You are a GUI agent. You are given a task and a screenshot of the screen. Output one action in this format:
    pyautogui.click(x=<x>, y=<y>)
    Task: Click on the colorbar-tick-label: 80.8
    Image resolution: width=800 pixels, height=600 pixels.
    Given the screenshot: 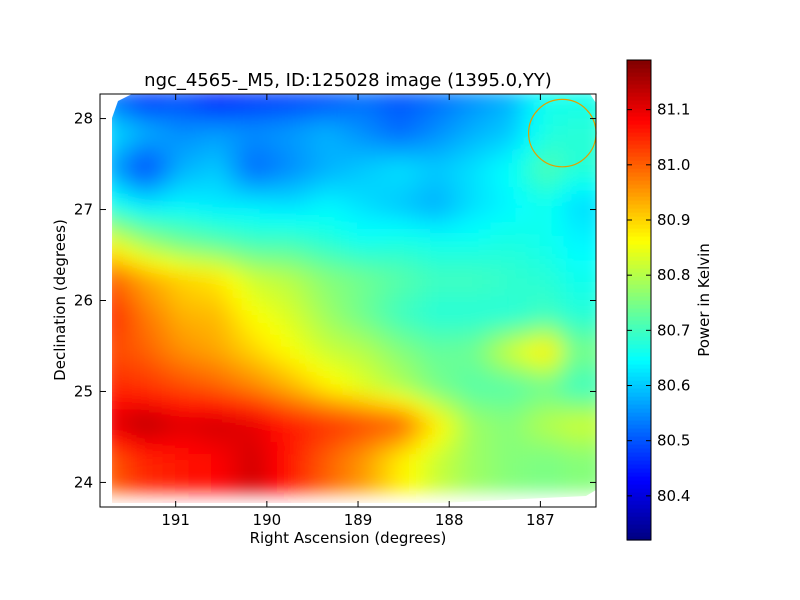 What is the action you would take?
    pyautogui.click(x=673, y=275)
    